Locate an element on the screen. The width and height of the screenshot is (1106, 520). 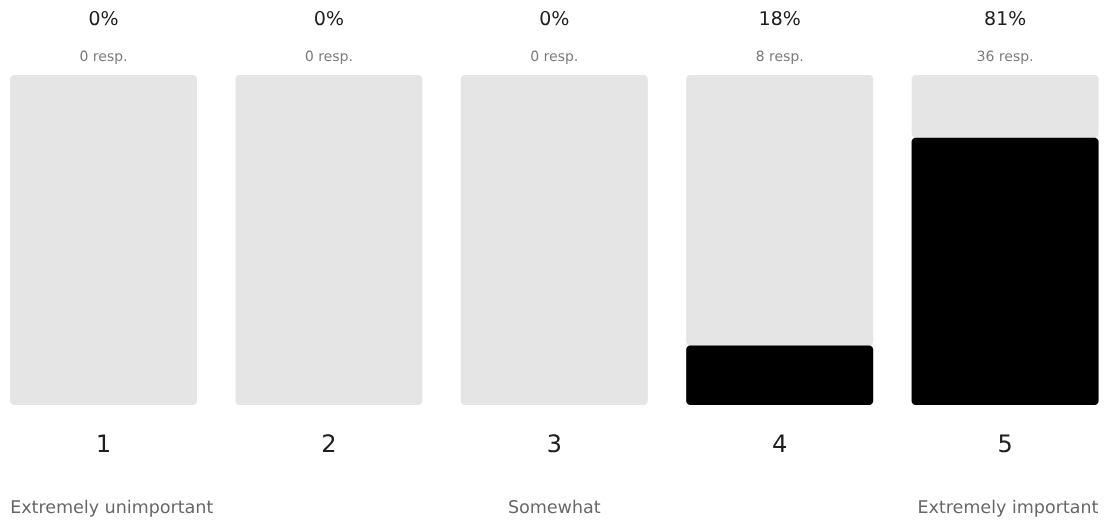
annotation: 36 resp. is located at coordinates (1005, 57).